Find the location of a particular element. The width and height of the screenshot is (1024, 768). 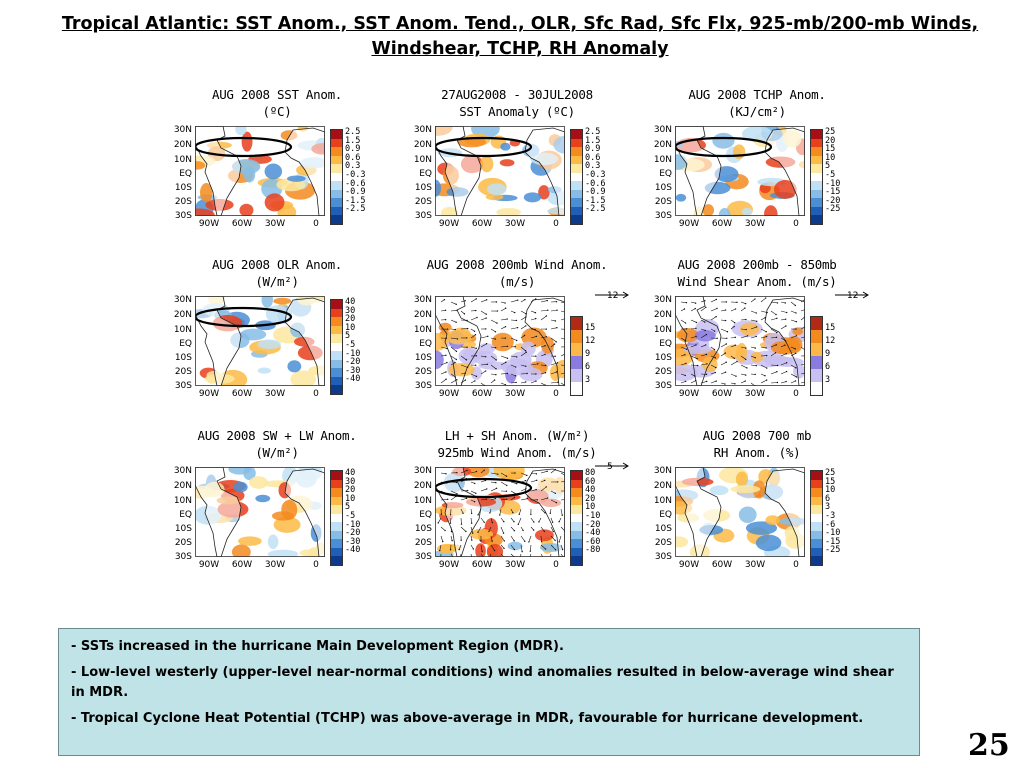

latitude-tick-label: 20N is located at coordinates (662, 315).